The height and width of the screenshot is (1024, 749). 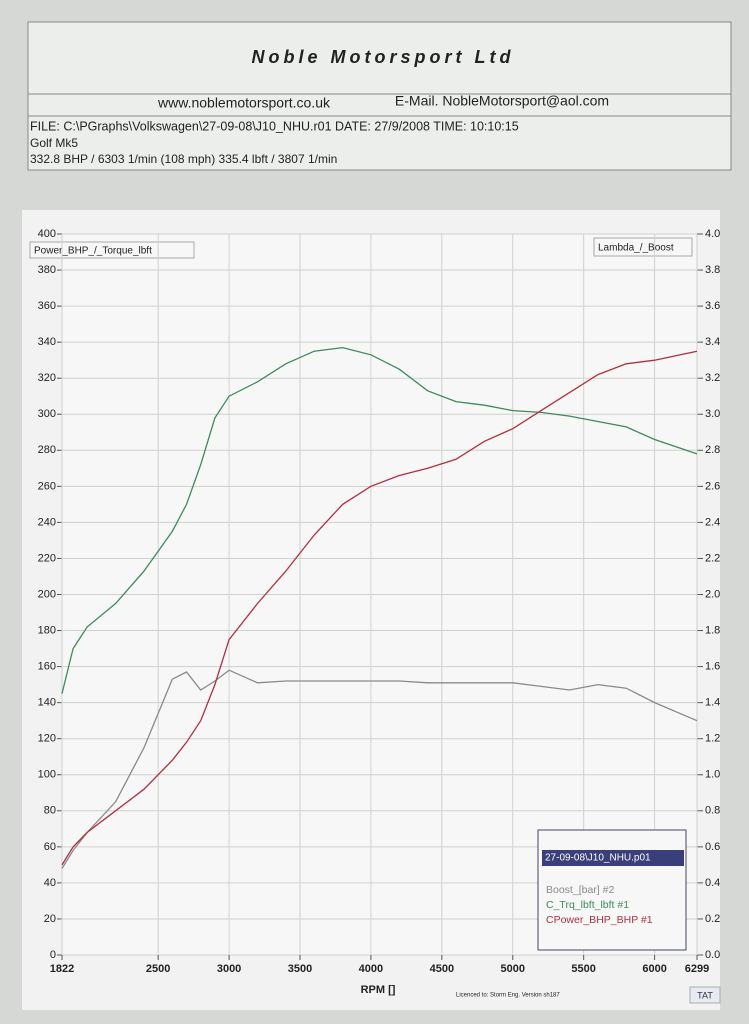 I want to click on y-tick-label: 40, so click(x=50, y=883).